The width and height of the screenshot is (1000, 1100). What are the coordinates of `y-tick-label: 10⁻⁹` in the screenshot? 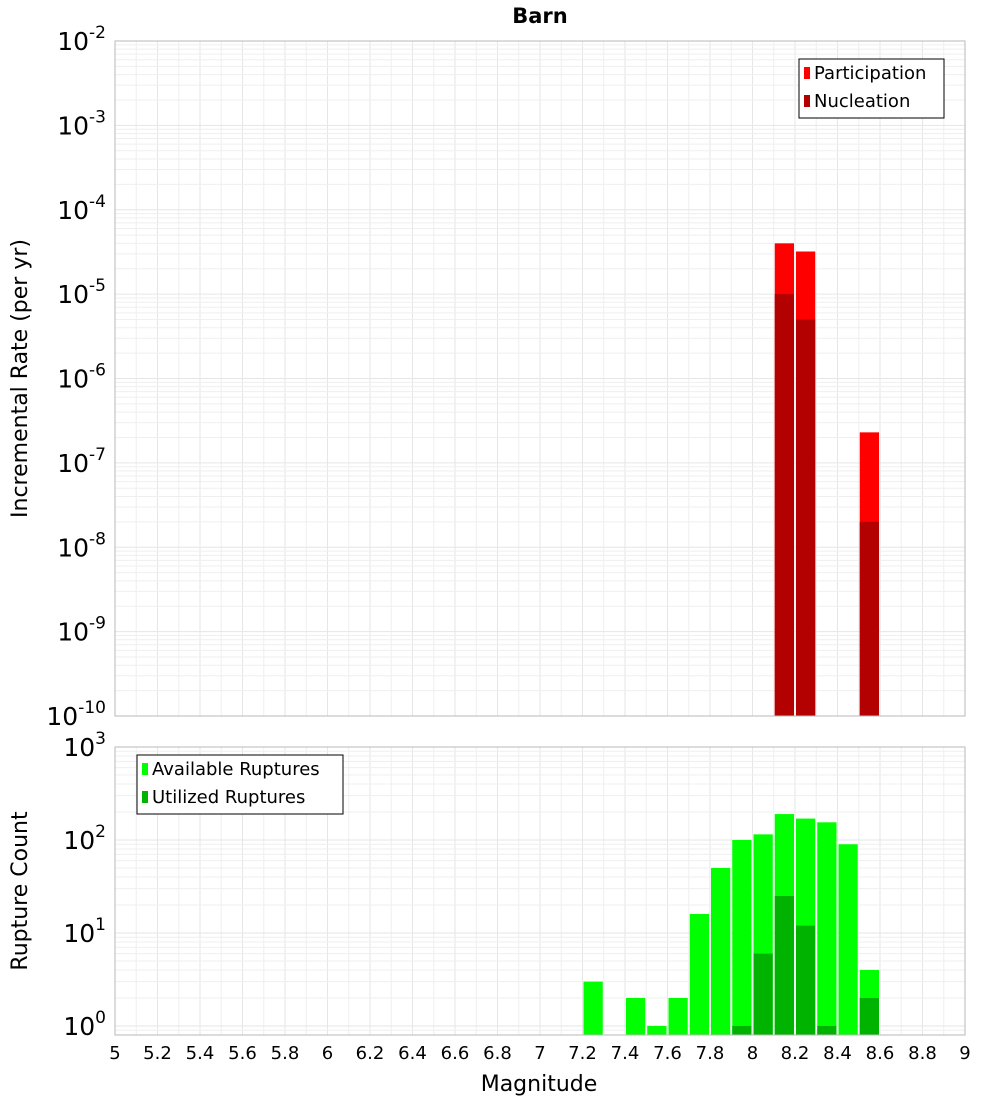 It's located at (81, 630).